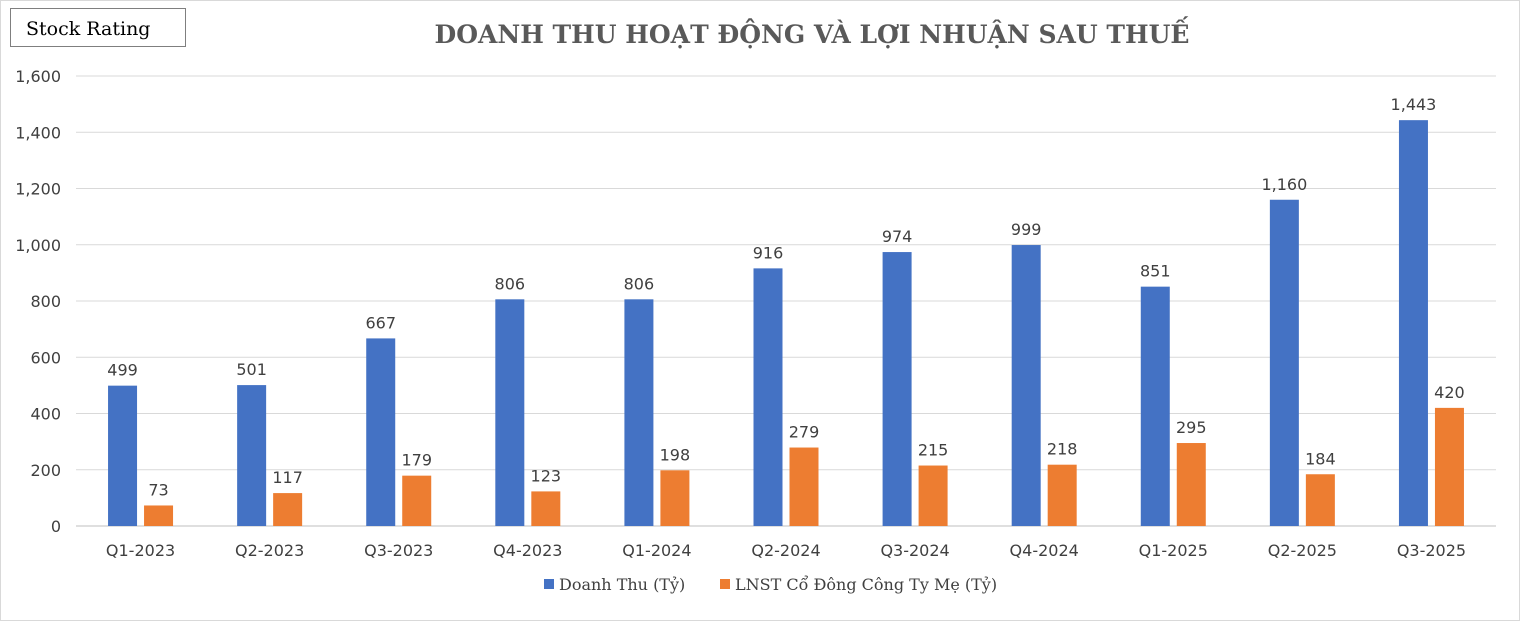 Image resolution: width=1520 pixels, height=621 pixels. I want to click on data-label: 420, so click(1449, 392).